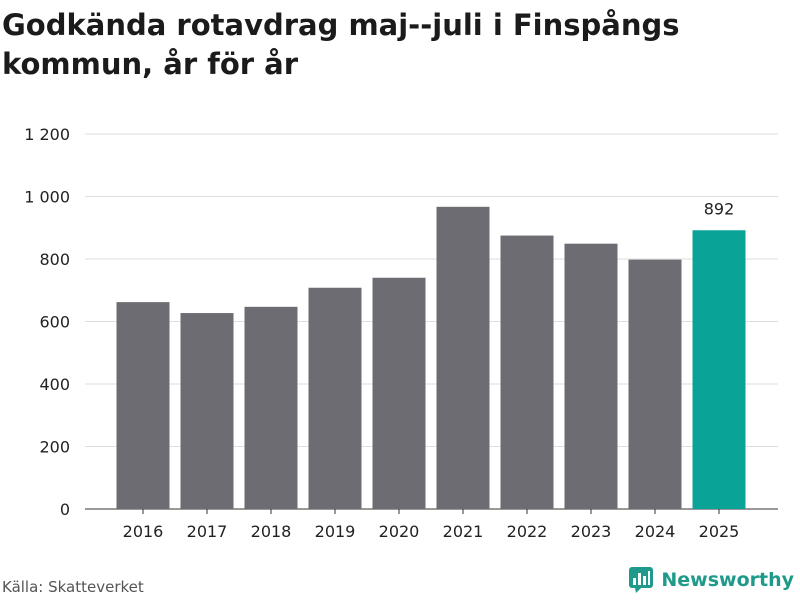 This screenshot has height=600, width=800. I want to click on x-tick-label: 2022, so click(527, 531).